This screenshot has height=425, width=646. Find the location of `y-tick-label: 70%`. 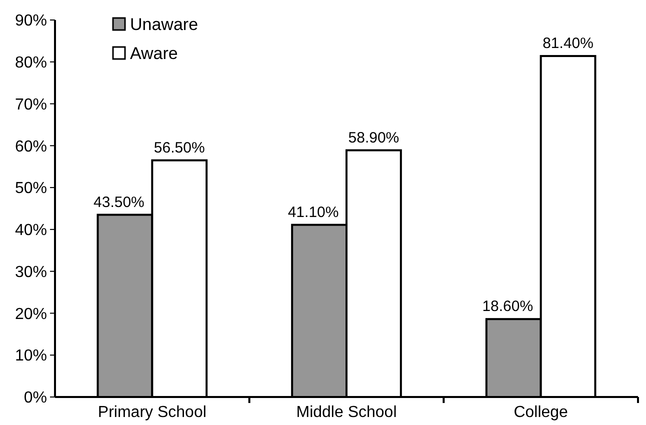

y-tick-label: 70% is located at coordinates (30, 105).